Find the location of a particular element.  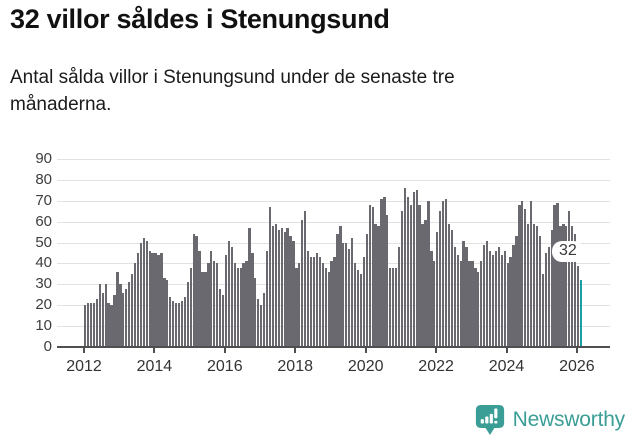

x-axis-tick-label: 2014 is located at coordinates (154, 366).